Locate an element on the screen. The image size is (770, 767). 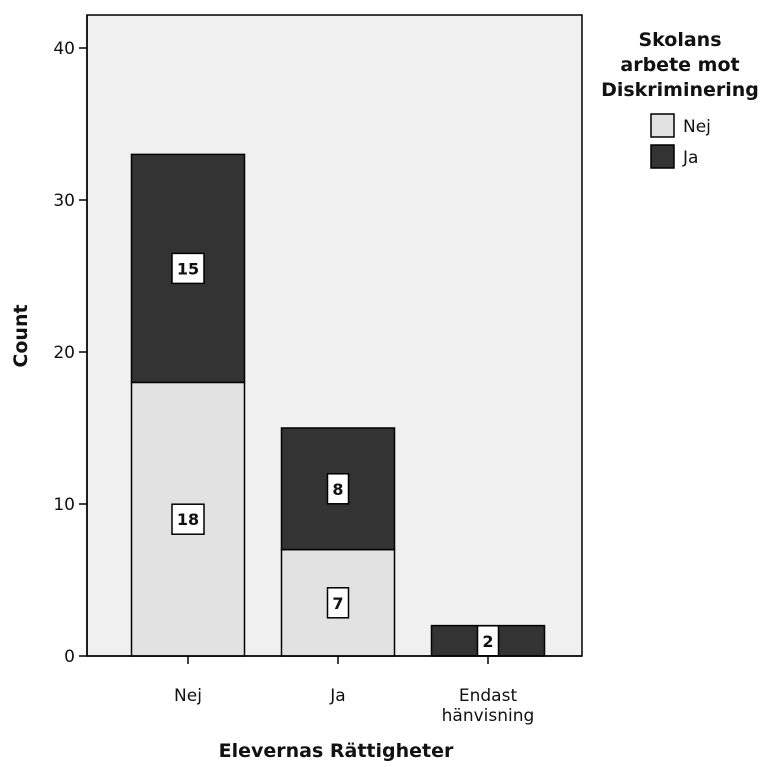
y-axis-title: Count is located at coordinates (21, 335).